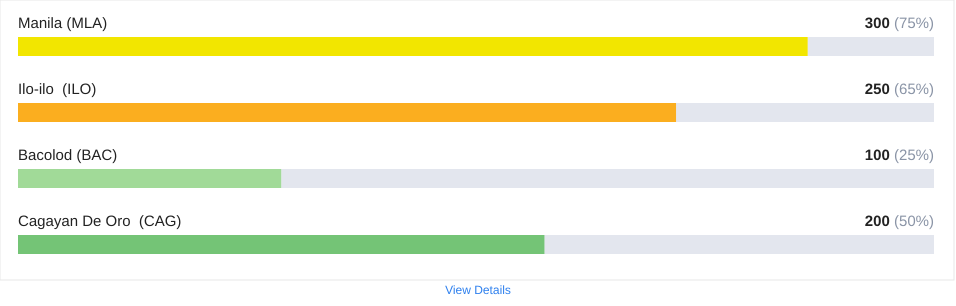 The image size is (956, 306). I want to click on data-label: 300 (75%), so click(899, 23).